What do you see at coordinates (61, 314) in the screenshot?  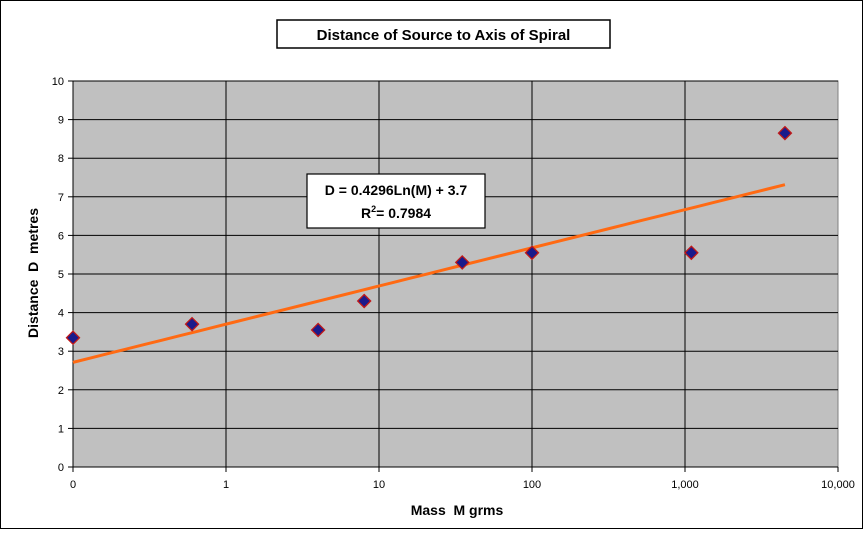 I see `y-tick-label: 4` at bounding box center [61, 314].